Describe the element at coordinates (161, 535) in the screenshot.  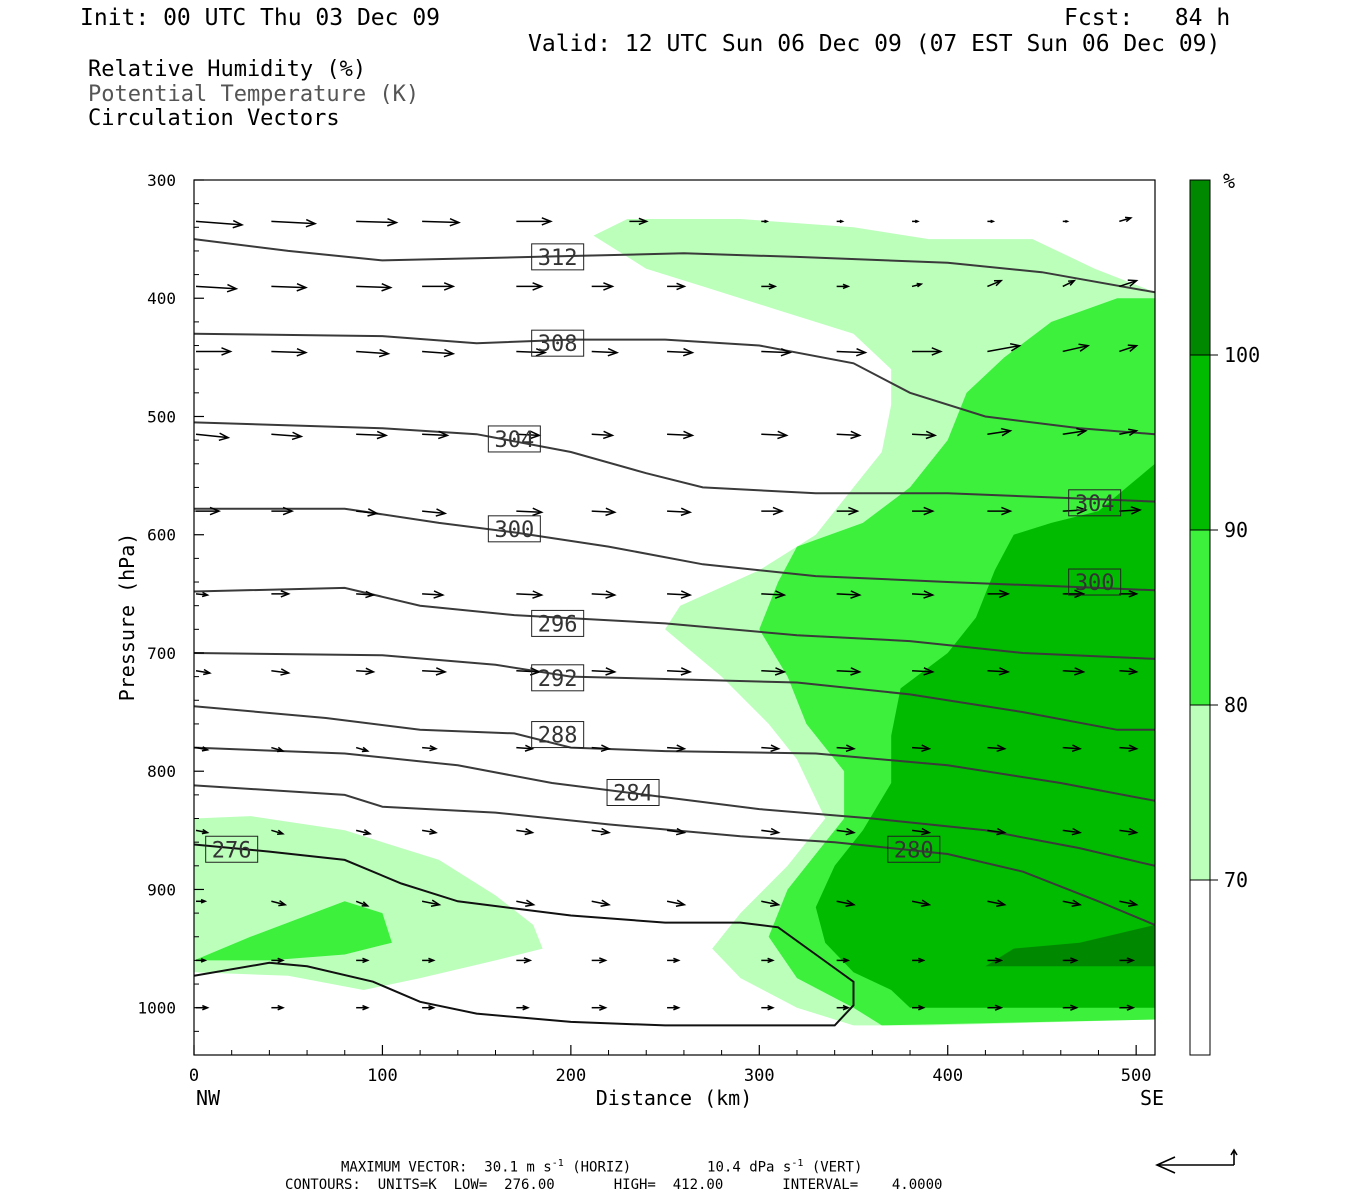
I see `y-tick-label: 600` at that location.